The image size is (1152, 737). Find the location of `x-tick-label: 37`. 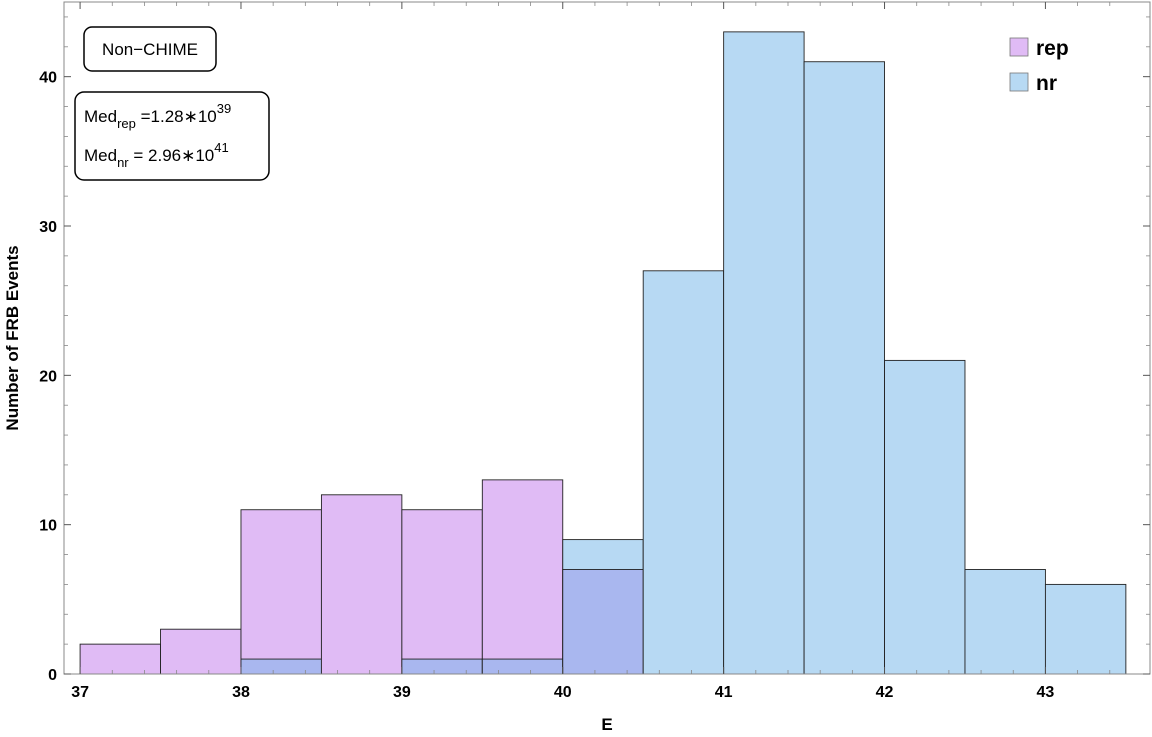

x-tick-label: 37 is located at coordinates (80, 692).